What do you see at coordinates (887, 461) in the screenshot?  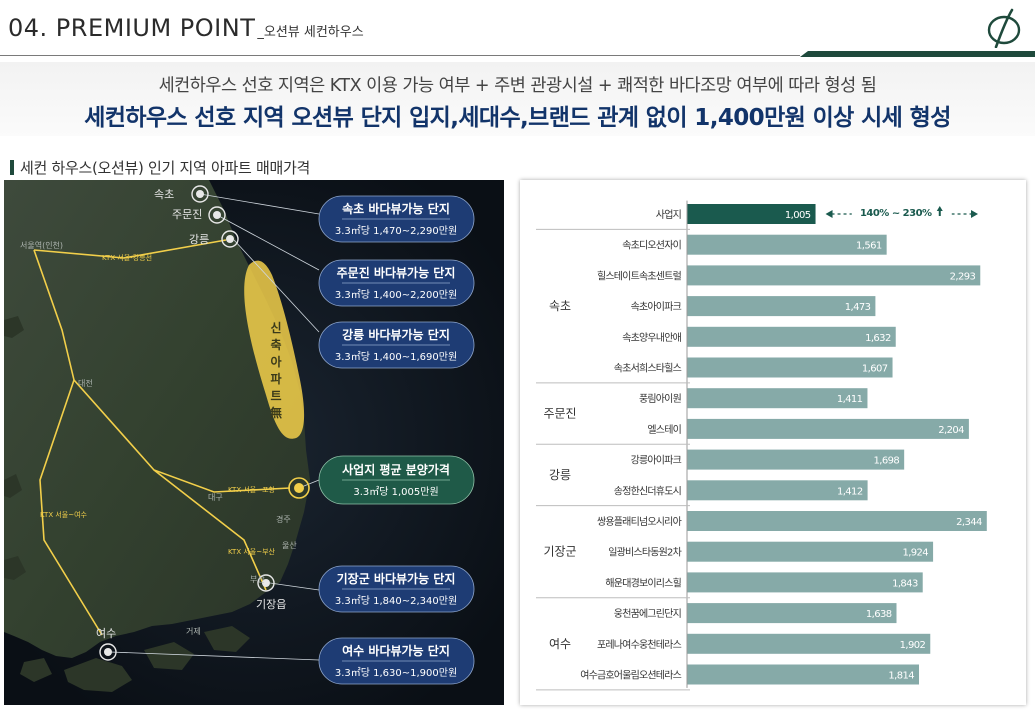 I see `bar-value-label: 1,698` at bounding box center [887, 461].